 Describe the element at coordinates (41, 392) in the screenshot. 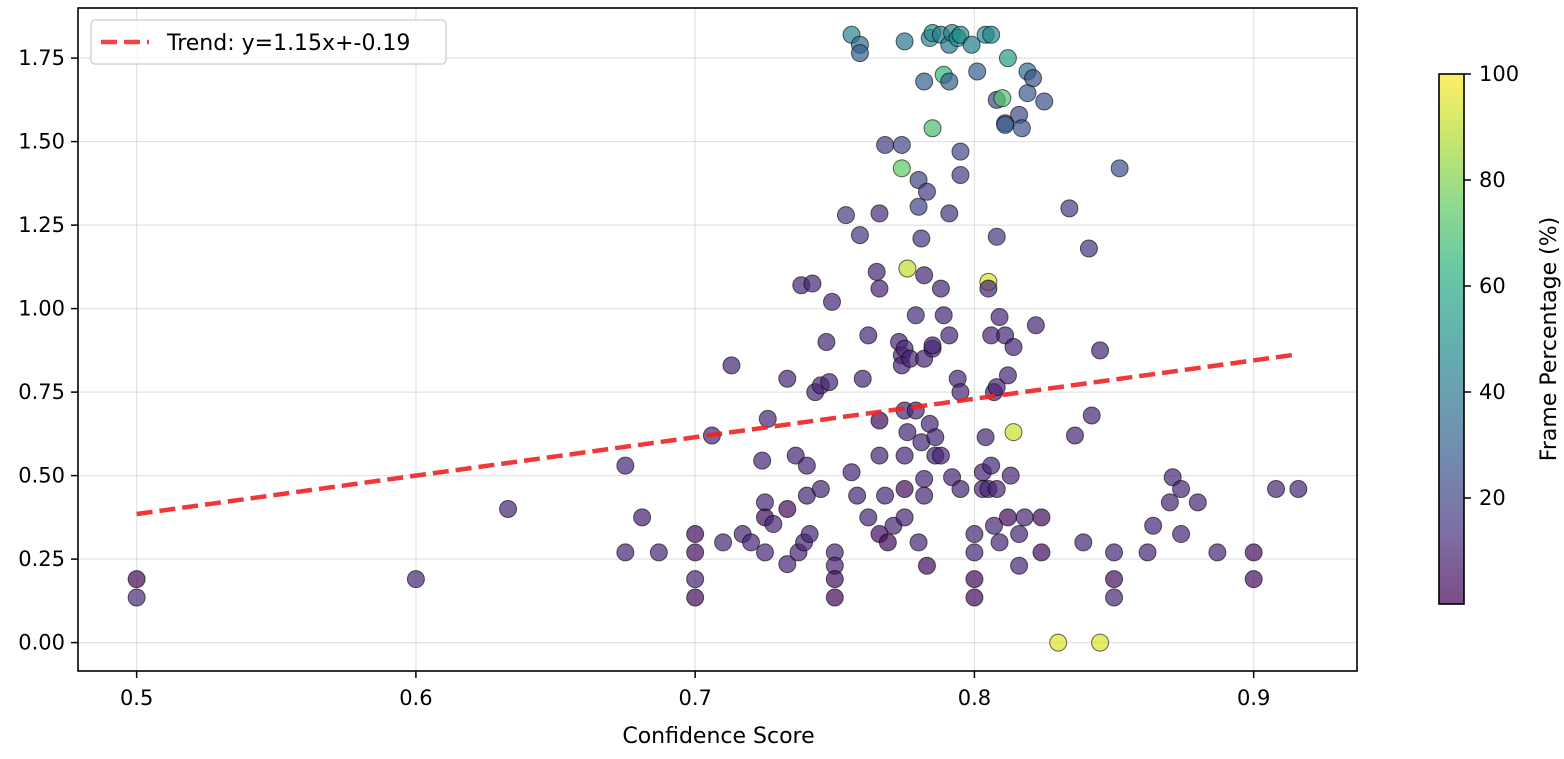

I see `y-tick-label: 0.75` at that location.